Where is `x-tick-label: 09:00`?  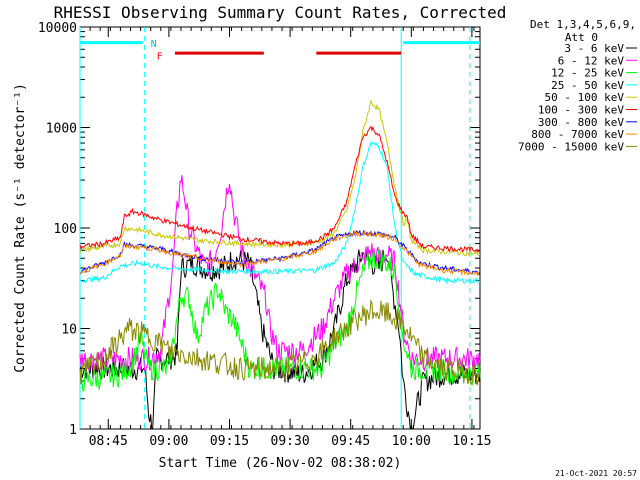
x-tick-label: 09:00 is located at coordinates (168, 441).